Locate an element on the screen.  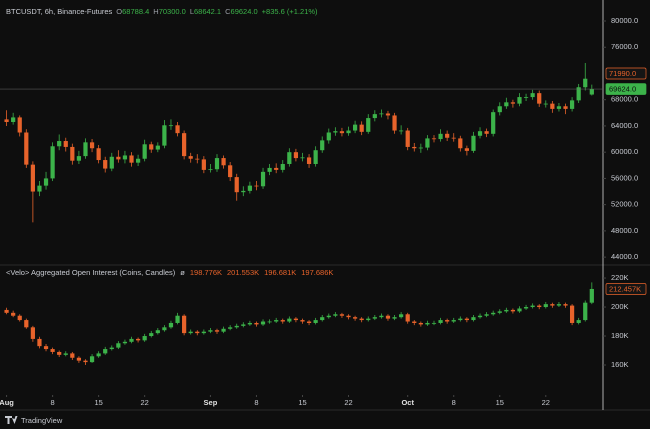
y-tick-label: 48000.0 is located at coordinates (624, 230).